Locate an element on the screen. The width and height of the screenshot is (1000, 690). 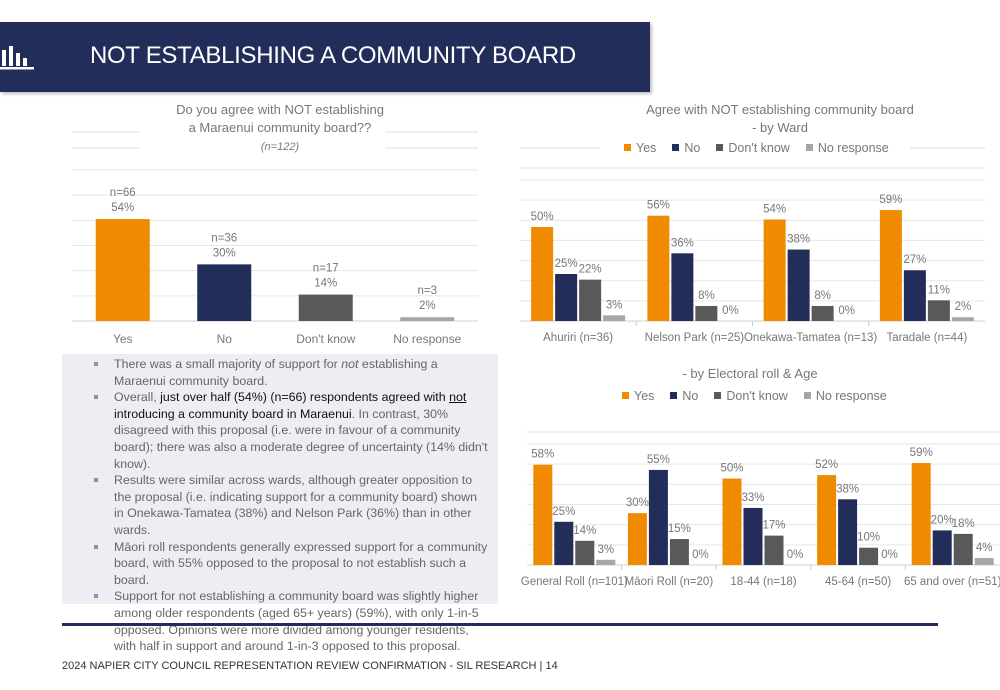
chart2-title-line2: - by Ward is located at coordinates (780, 127).